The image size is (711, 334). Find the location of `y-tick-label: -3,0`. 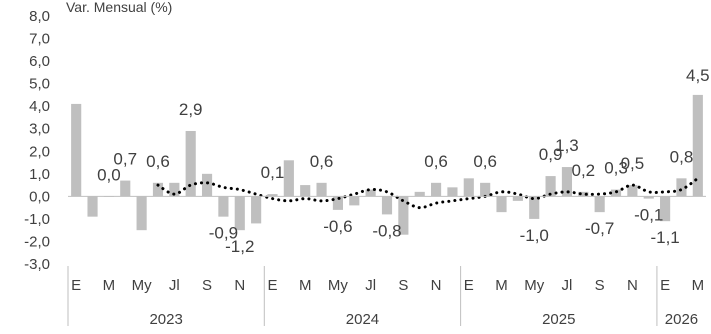

y-tick-label: -3,0 is located at coordinates (37, 264).